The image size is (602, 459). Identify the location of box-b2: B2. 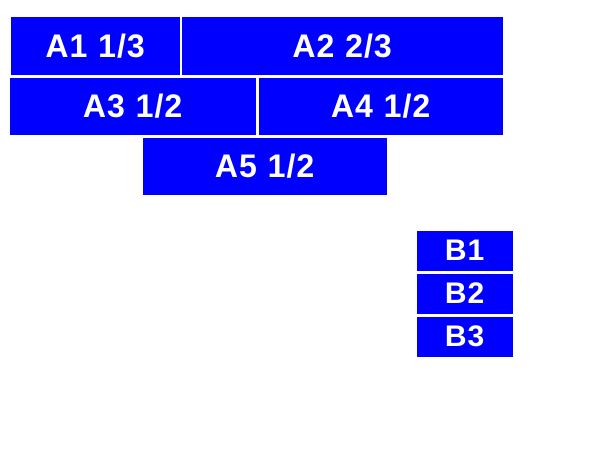
(465, 294).